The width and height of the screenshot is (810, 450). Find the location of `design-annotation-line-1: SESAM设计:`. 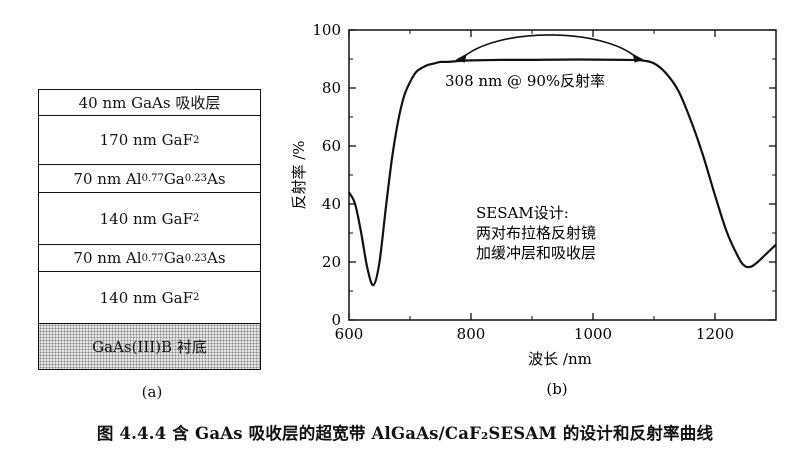

design-annotation-line-1: SESAM设计: is located at coordinates (522, 213).